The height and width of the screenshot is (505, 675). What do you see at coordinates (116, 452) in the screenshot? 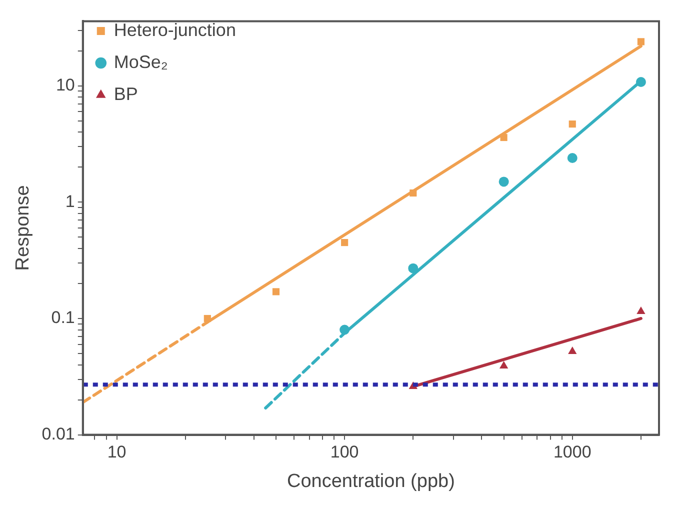
I see `x-tick-label: 10` at bounding box center [116, 452].